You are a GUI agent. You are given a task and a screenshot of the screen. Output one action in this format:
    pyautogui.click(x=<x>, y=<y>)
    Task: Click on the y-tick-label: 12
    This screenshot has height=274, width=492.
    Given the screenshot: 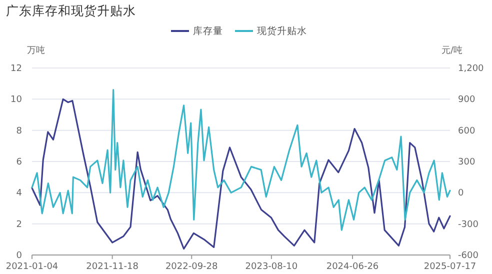 What is the action you would take?
    pyautogui.click(x=16, y=69)
    